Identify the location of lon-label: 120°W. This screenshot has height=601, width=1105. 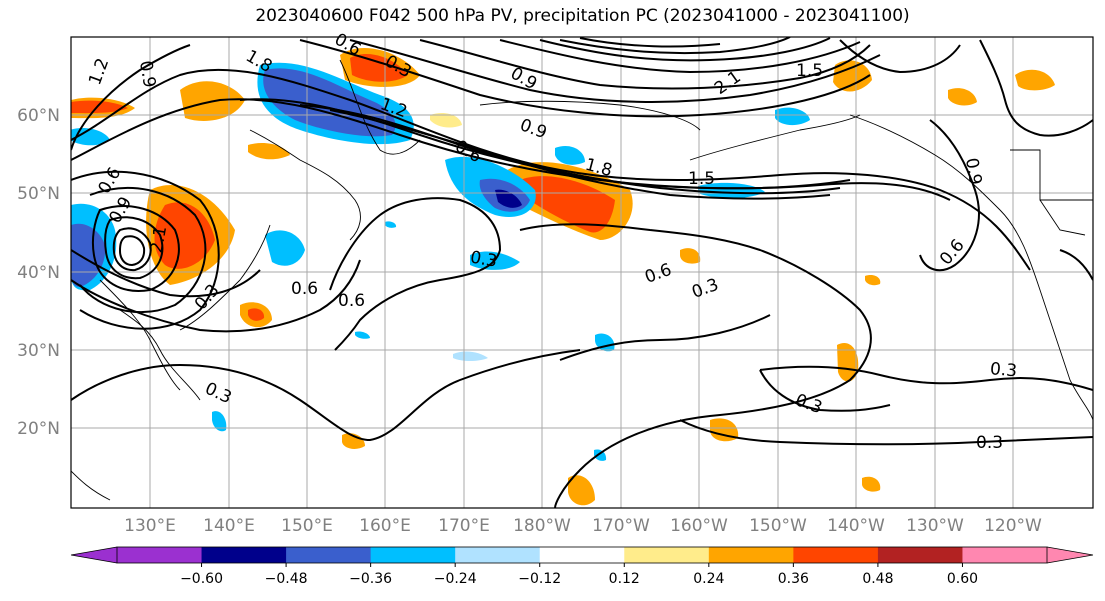
(1013, 526).